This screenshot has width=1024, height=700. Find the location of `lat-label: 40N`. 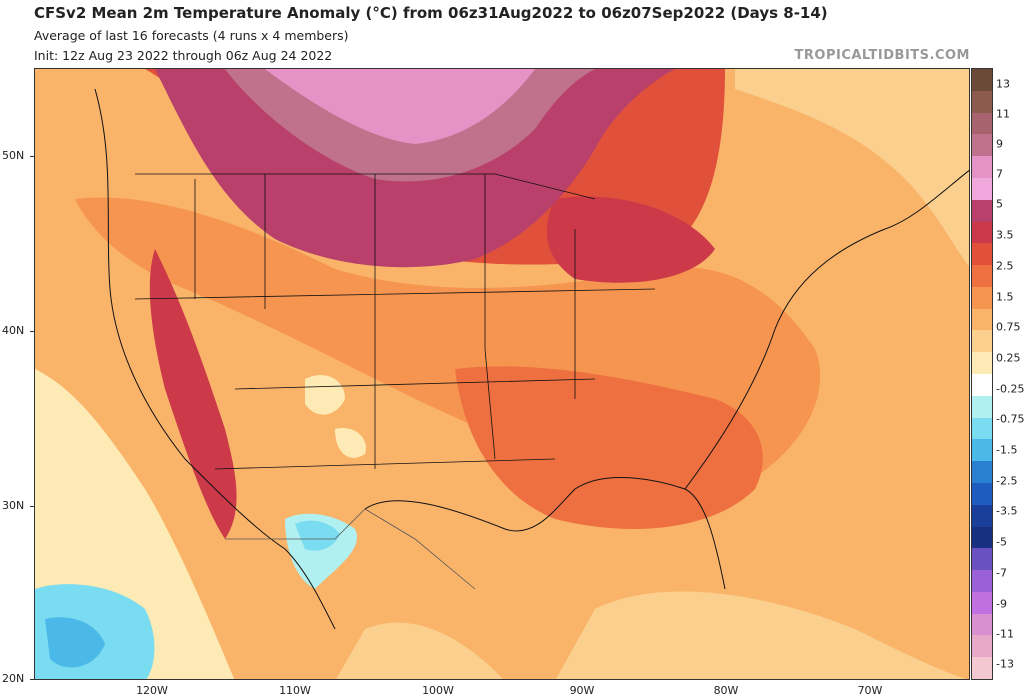

lat-label: 40N is located at coordinates (13, 330).